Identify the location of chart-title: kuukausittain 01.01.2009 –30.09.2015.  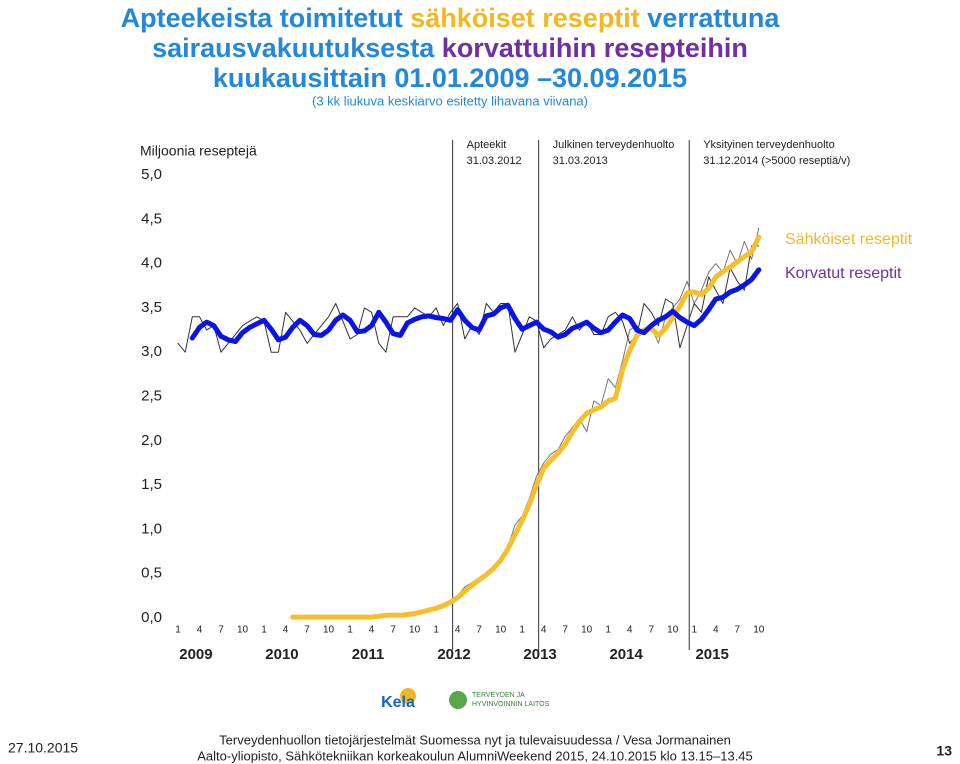
(450, 78).